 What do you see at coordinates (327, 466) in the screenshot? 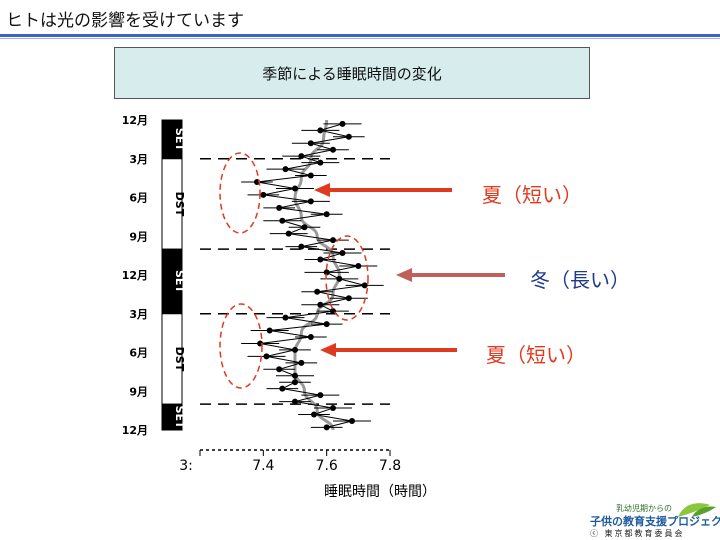
I see `x-tick-label: 7.6` at bounding box center [327, 466].